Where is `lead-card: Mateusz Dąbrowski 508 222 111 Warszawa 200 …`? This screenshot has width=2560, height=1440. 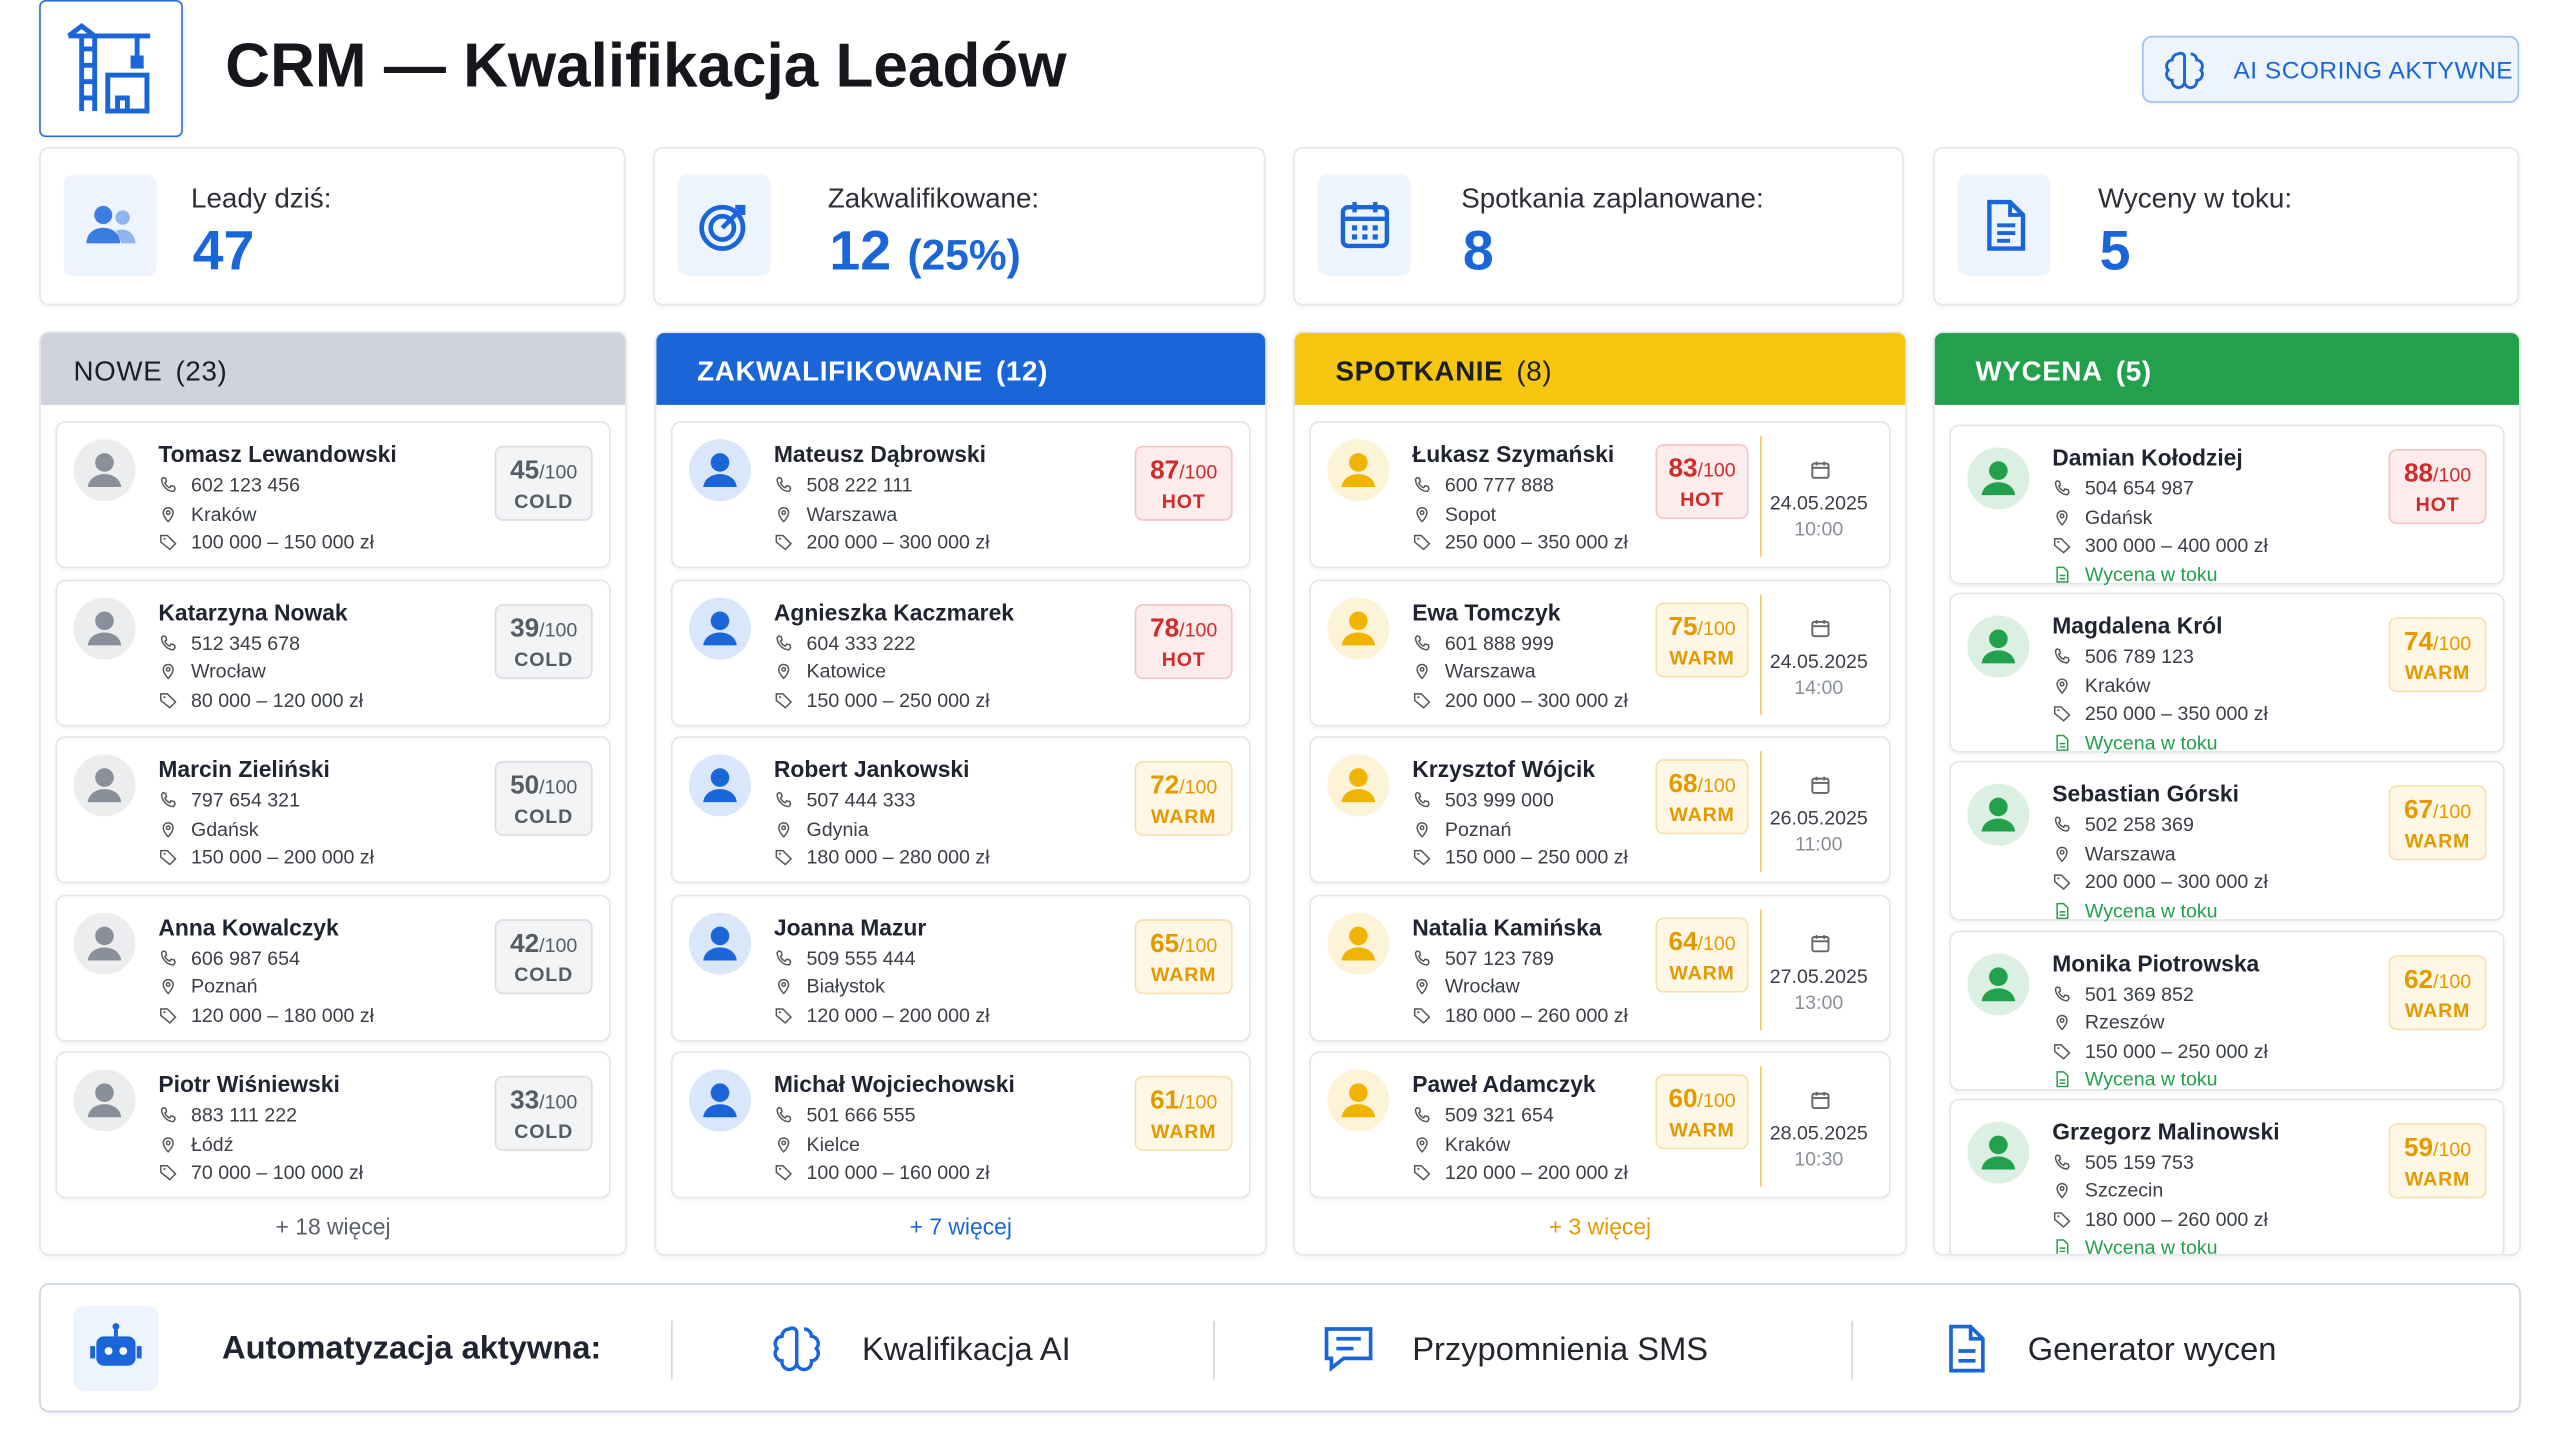 lead-card: Mateusz Dąbrowski 508 222 111 Warszawa 200 … is located at coordinates (961, 495).